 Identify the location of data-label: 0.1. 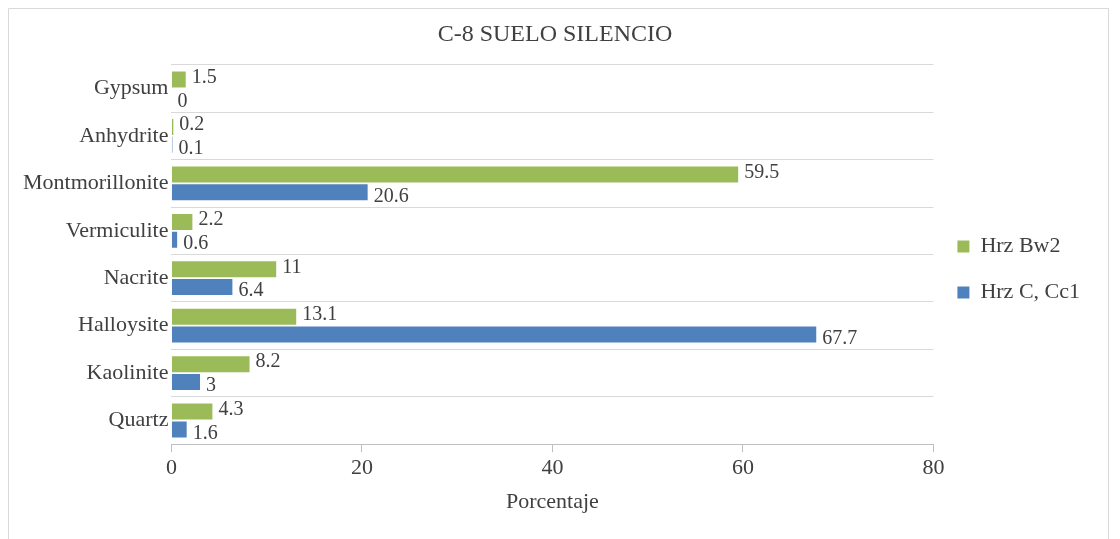
(191, 147).